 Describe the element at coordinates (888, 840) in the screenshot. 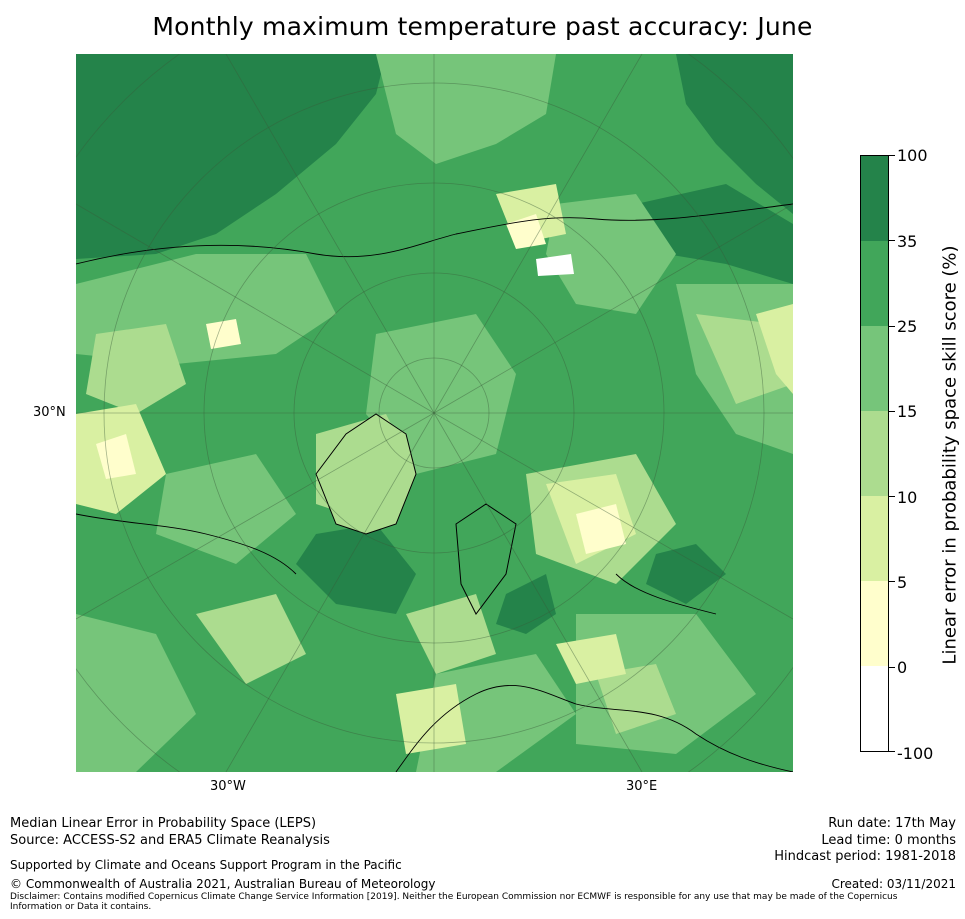

I see `lead-time-text: Lead time: 0 months` at that location.